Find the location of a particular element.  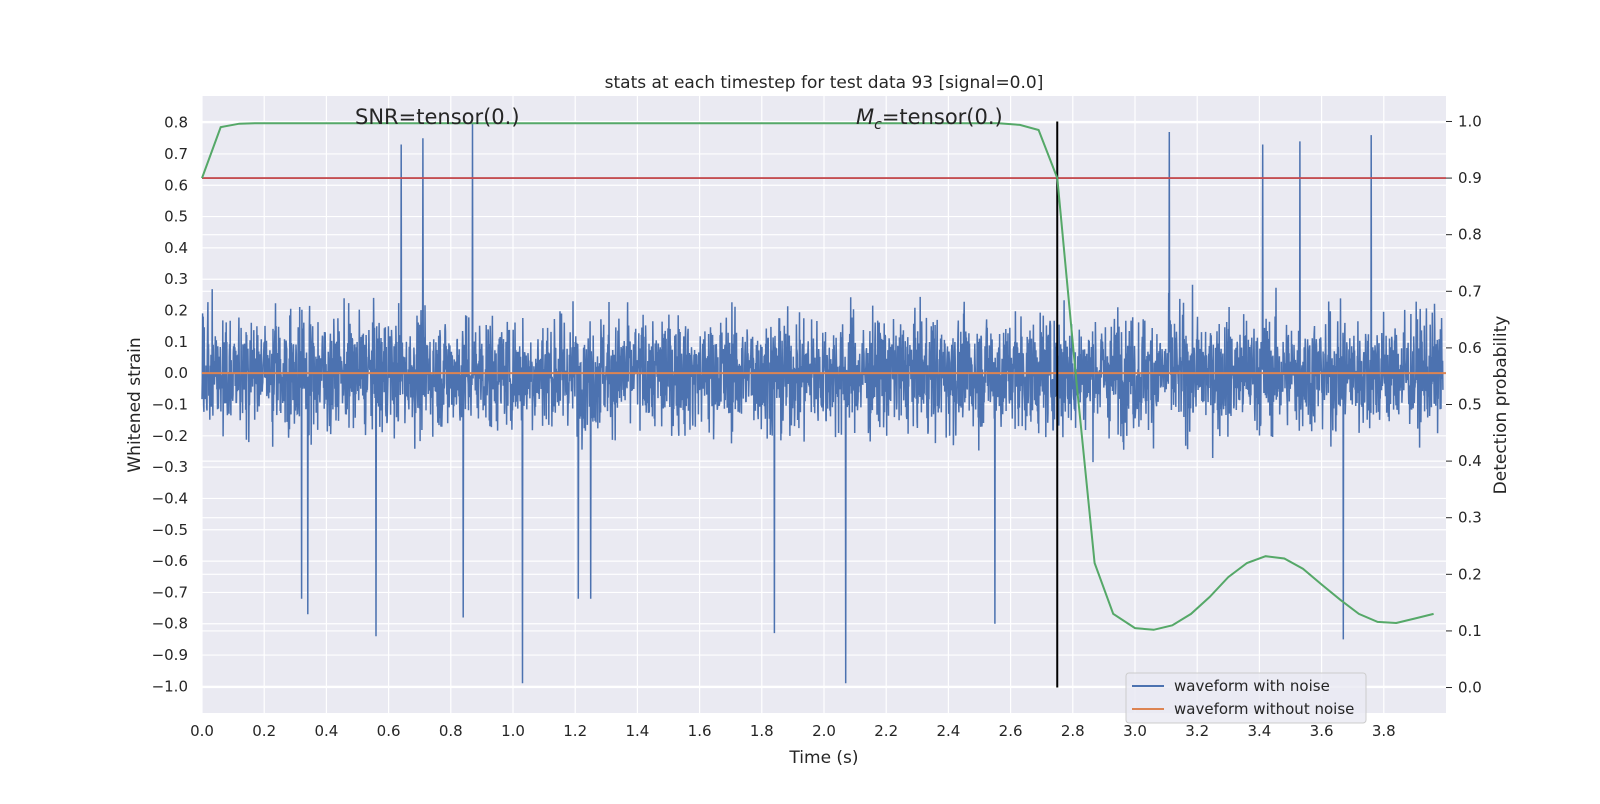

y2-tick-label: 0.2 is located at coordinates (1470, 574).